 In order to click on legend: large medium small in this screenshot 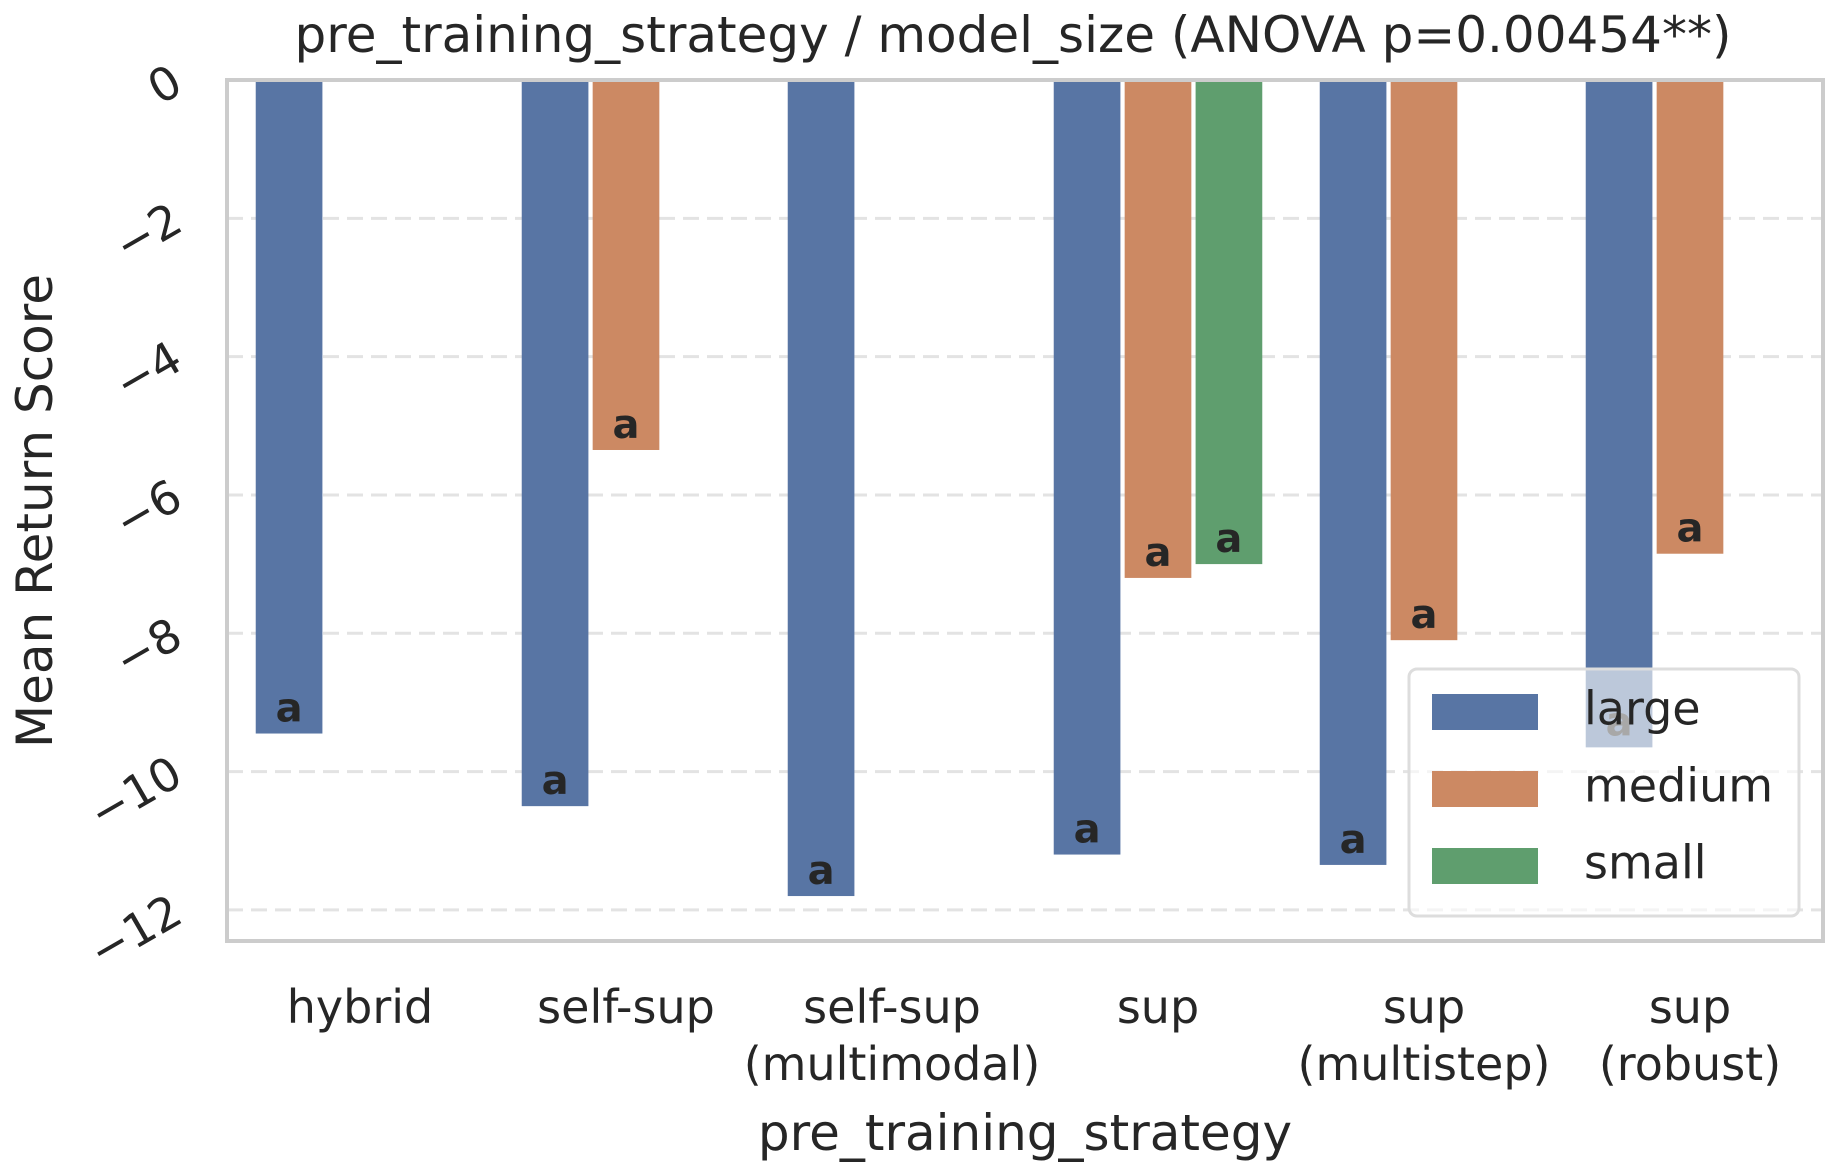, I will do `click(1604, 792)`.